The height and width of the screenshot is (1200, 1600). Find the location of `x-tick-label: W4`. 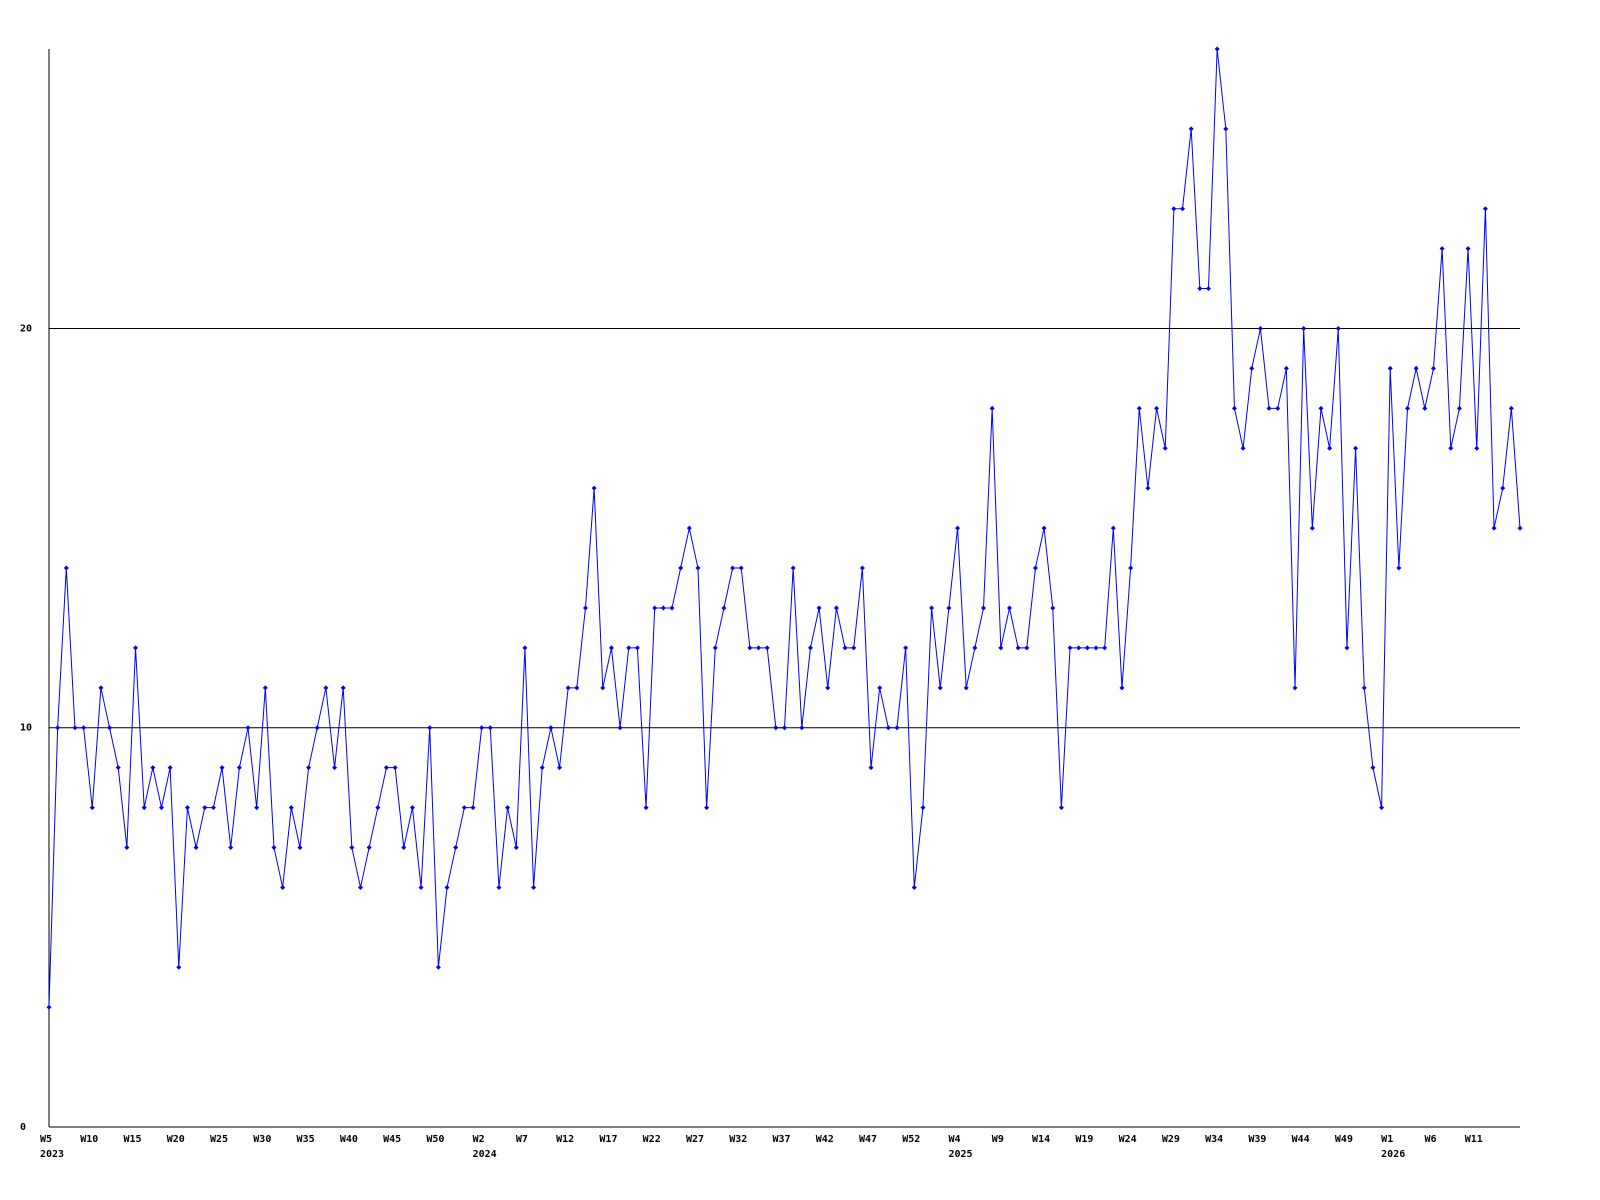

x-tick-label: W4 is located at coordinates (955, 1139).